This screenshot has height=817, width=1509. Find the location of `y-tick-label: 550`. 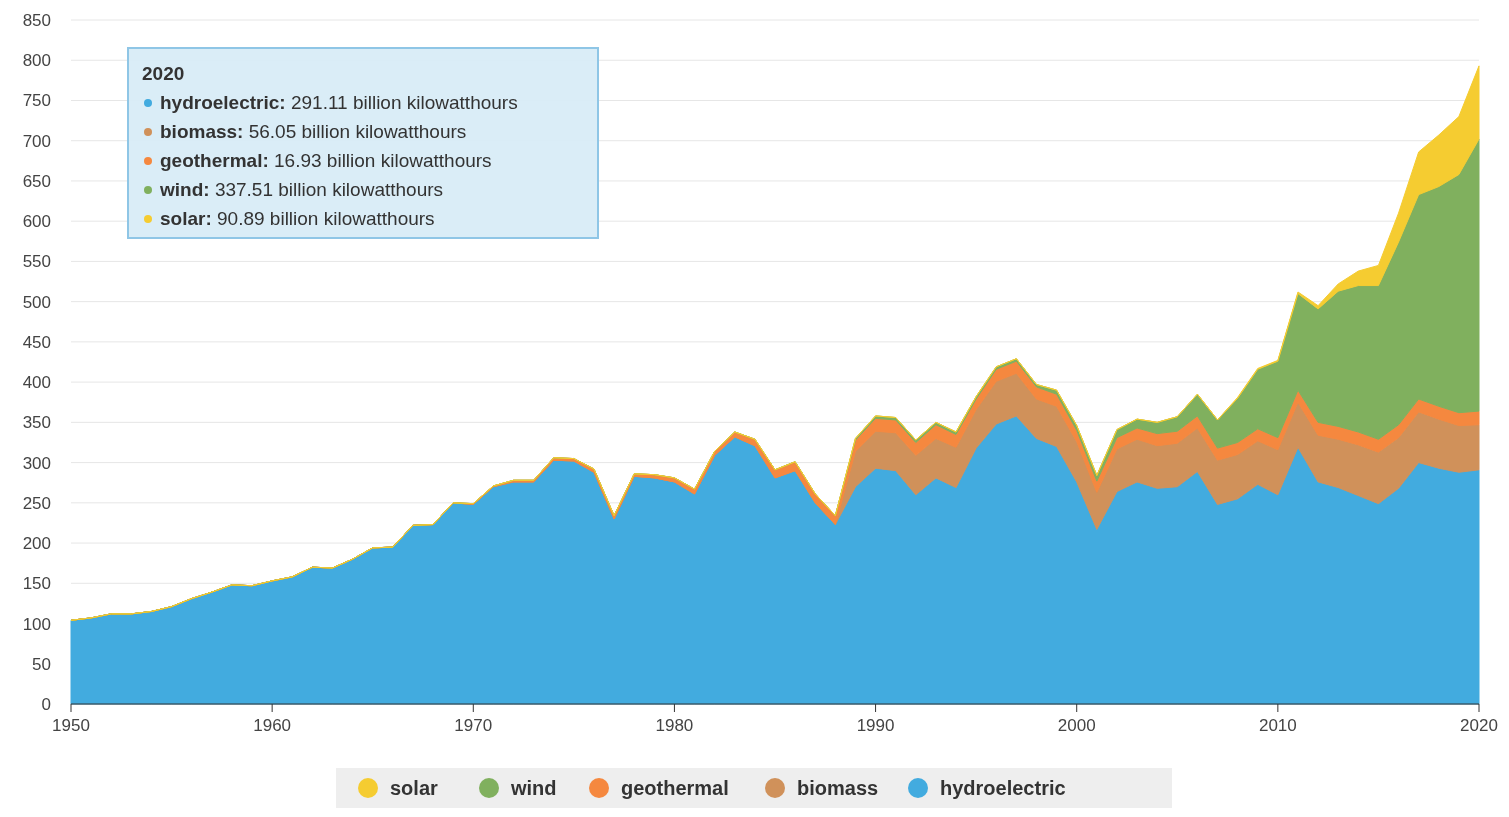

y-tick-label: 550 is located at coordinates (36, 262).